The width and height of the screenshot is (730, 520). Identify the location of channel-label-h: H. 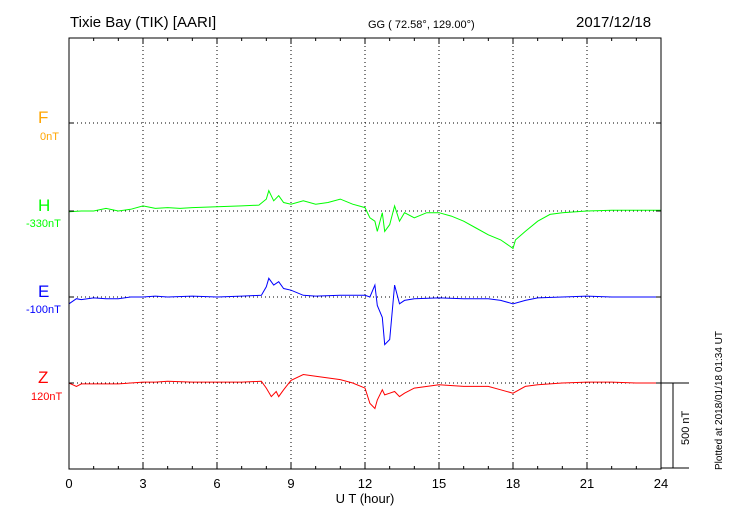
(44, 205).